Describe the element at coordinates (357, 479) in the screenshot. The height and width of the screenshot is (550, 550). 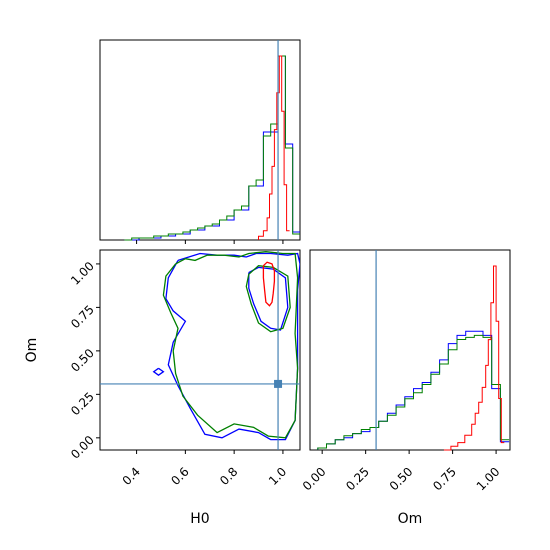
I see `om-x-tick-label: 0.25` at that location.